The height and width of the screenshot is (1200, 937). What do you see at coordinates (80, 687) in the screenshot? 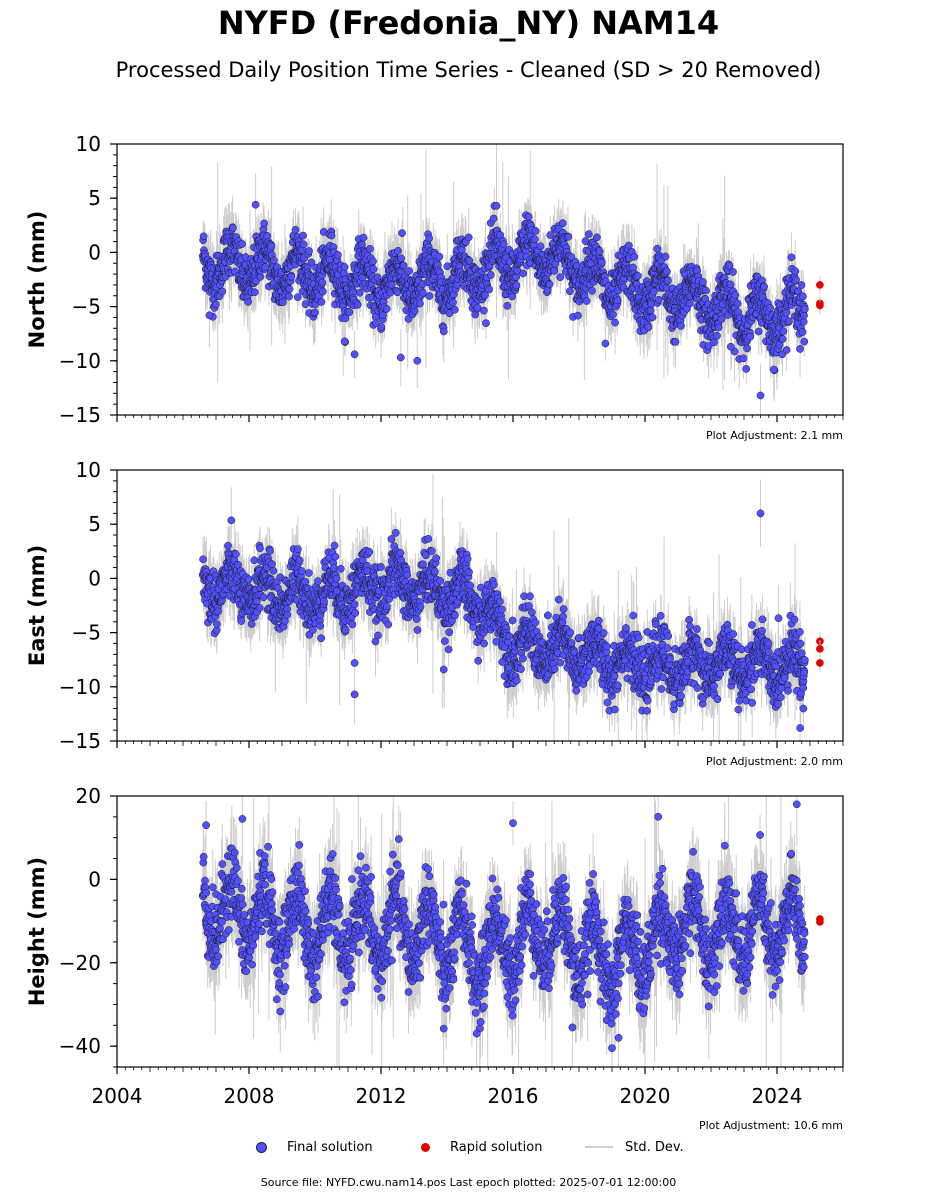
I see `east-y-tick-label: −10` at bounding box center [80, 687].